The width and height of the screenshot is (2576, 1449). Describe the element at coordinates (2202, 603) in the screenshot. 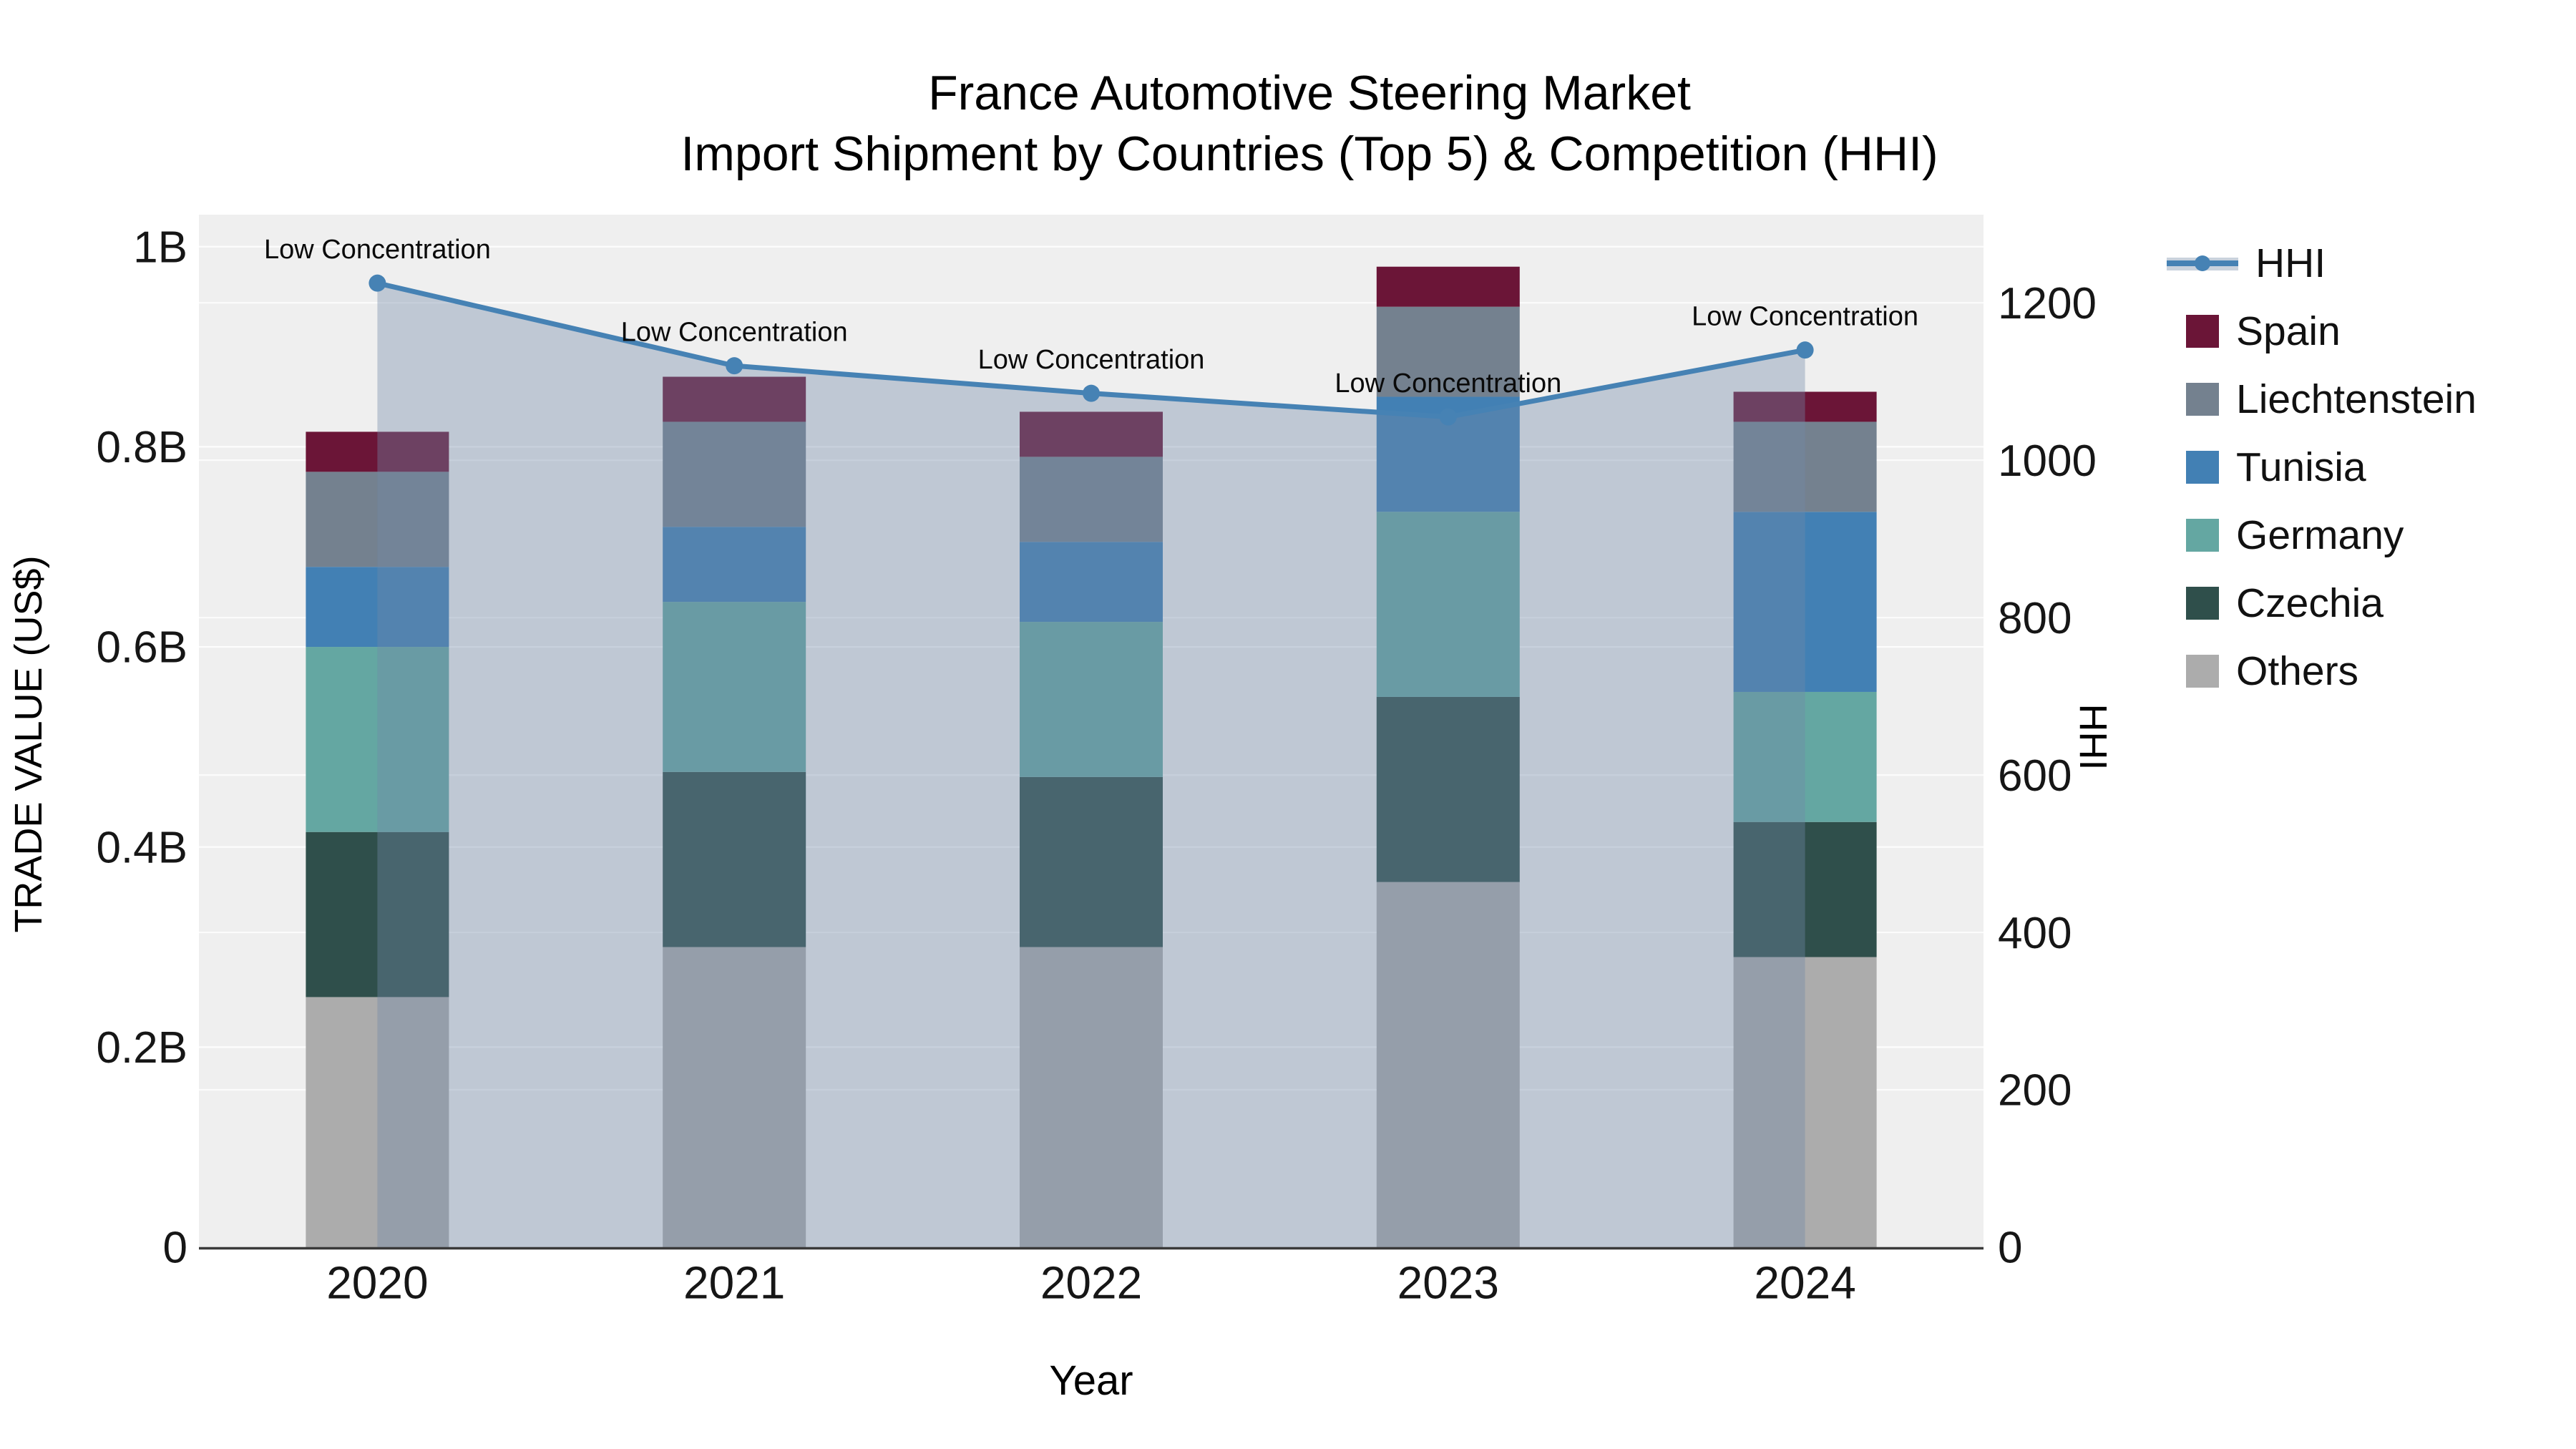

I see `czechia-swatch-icon` at that location.